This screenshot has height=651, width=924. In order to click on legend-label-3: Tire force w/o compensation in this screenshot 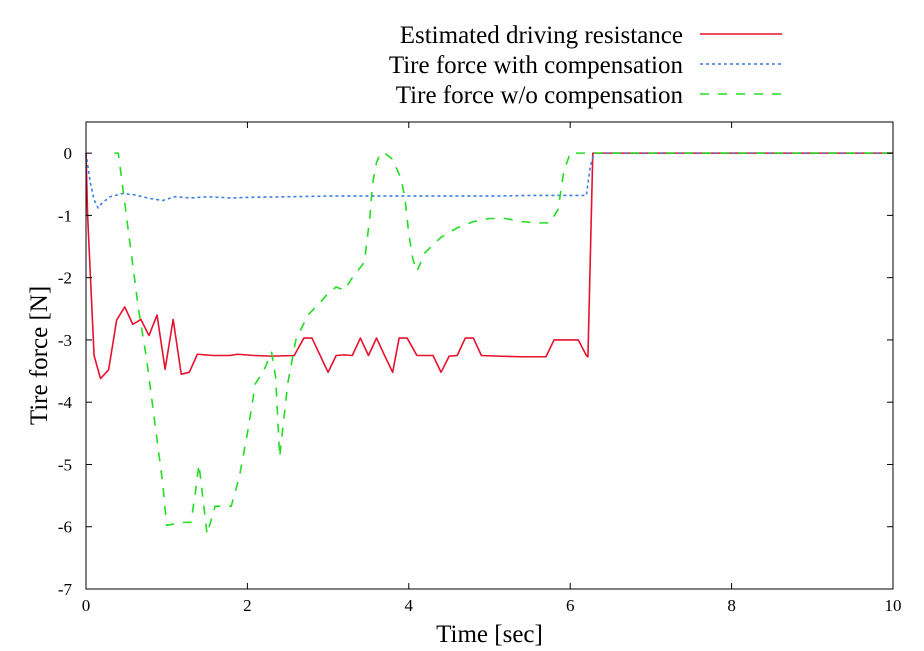, I will do `click(540, 95)`.